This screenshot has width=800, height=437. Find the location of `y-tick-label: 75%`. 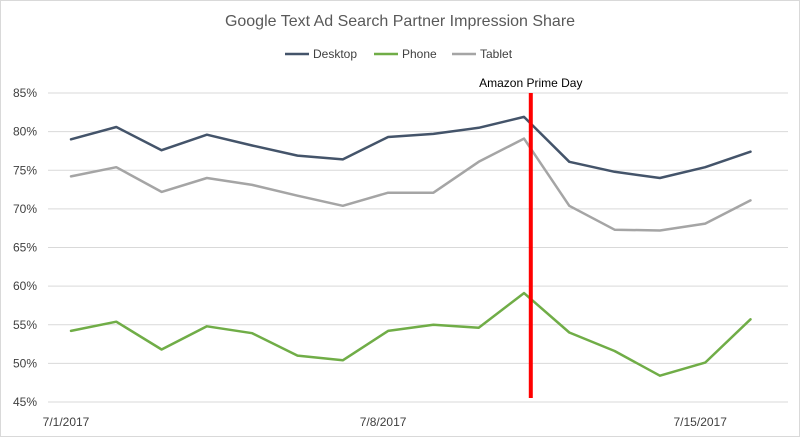

y-tick-label: 75% is located at coordinates (25, 170).